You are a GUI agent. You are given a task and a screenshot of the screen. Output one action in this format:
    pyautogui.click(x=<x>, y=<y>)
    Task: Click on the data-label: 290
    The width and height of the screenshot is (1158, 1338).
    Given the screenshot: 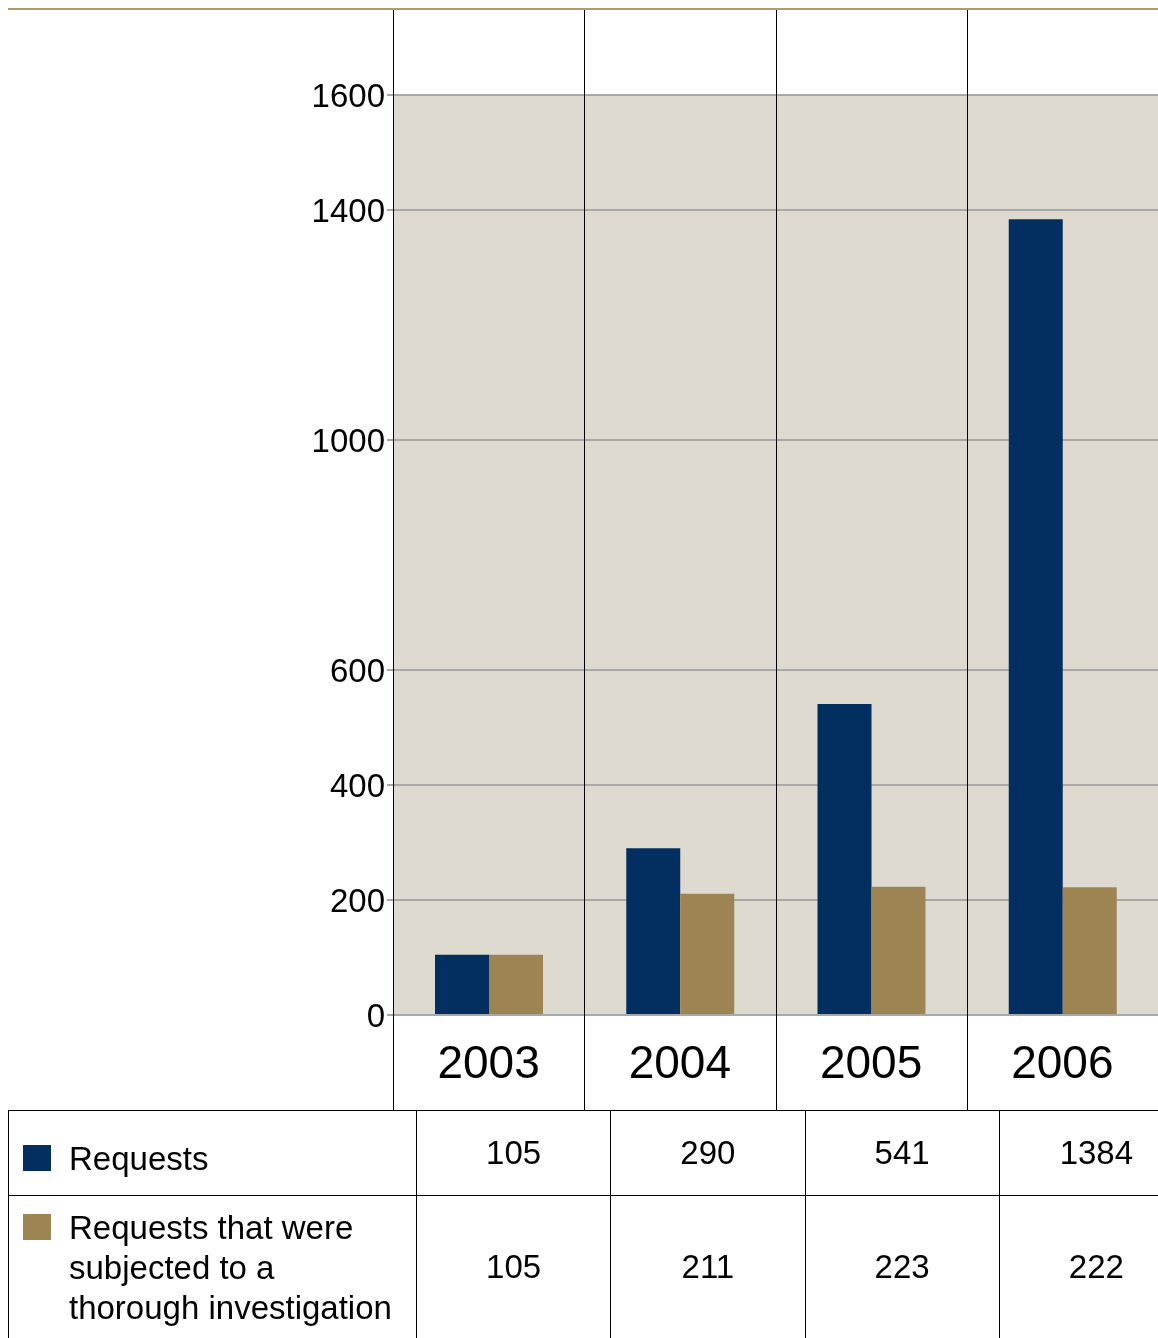 What is the action you would take?
    pyautogui.click(x=707, y=1153)
    